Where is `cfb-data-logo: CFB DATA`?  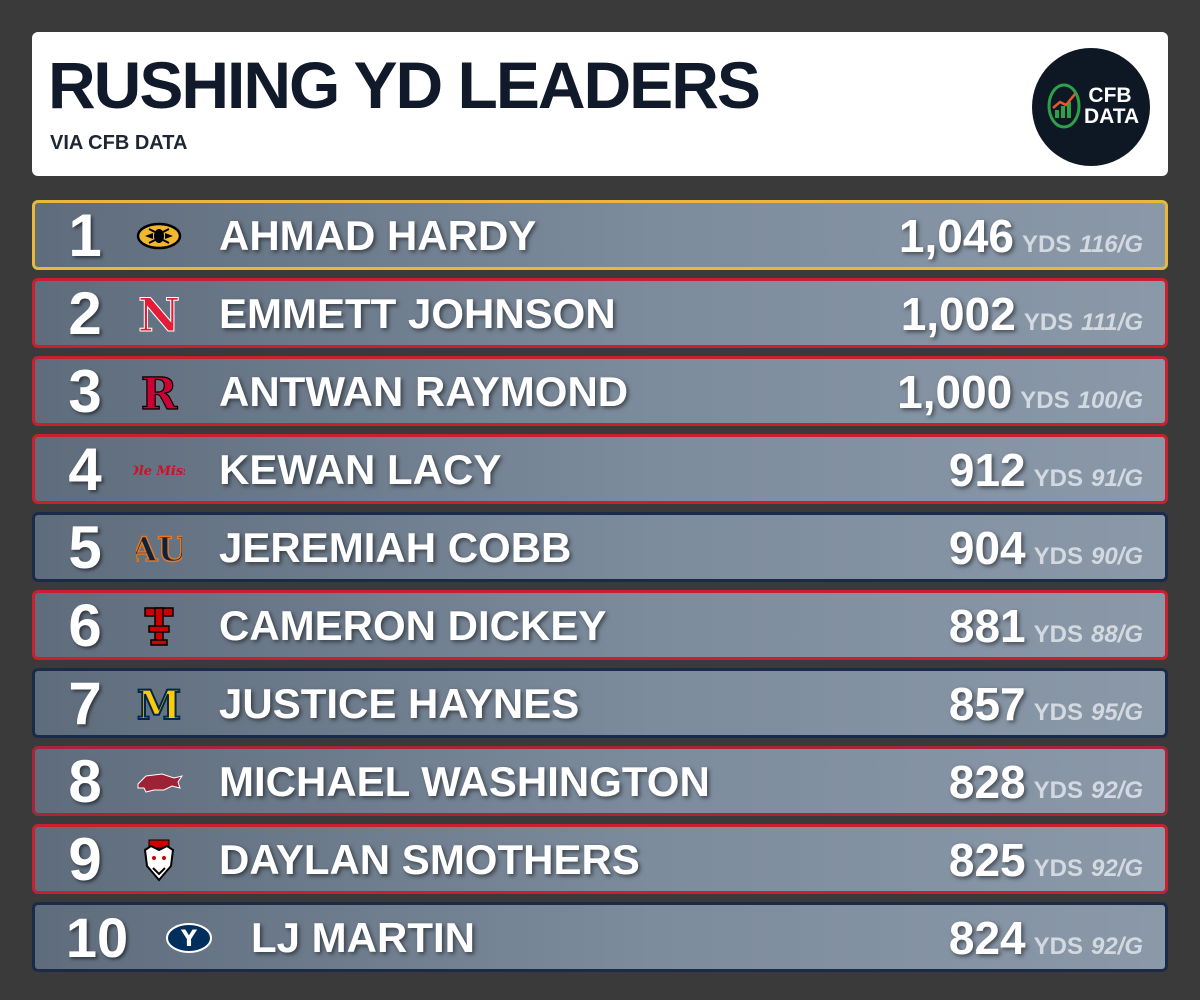
cfb-data-logo: CFB DATA is located at coordinates (1091, 107).